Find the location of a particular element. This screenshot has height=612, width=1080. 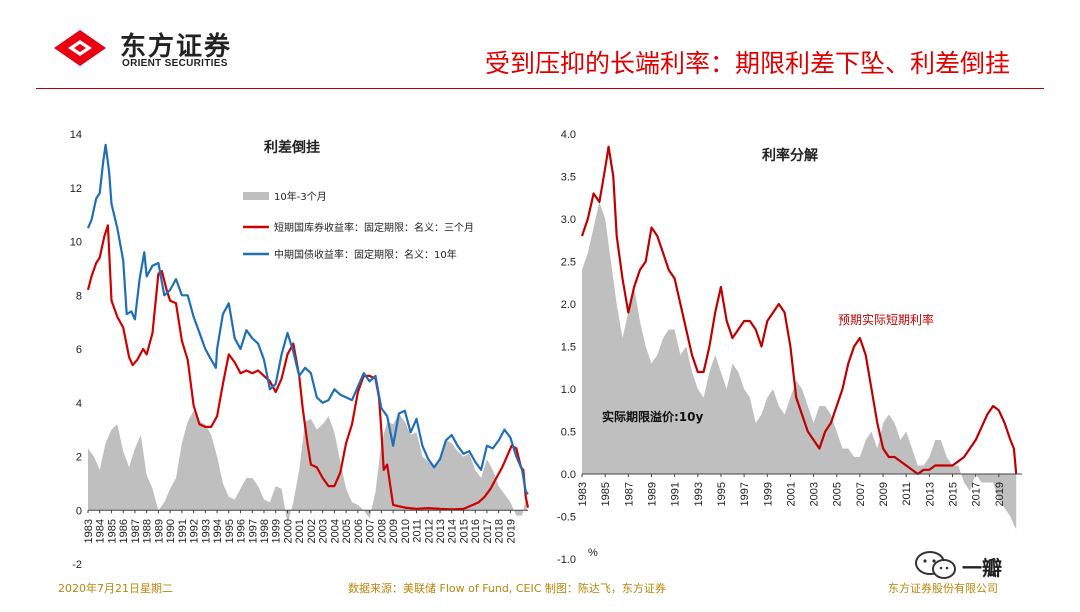

legend-label-3m: 短期国库券收益率：固定期限：名义：三个月 is located at coordinates (374, 227).